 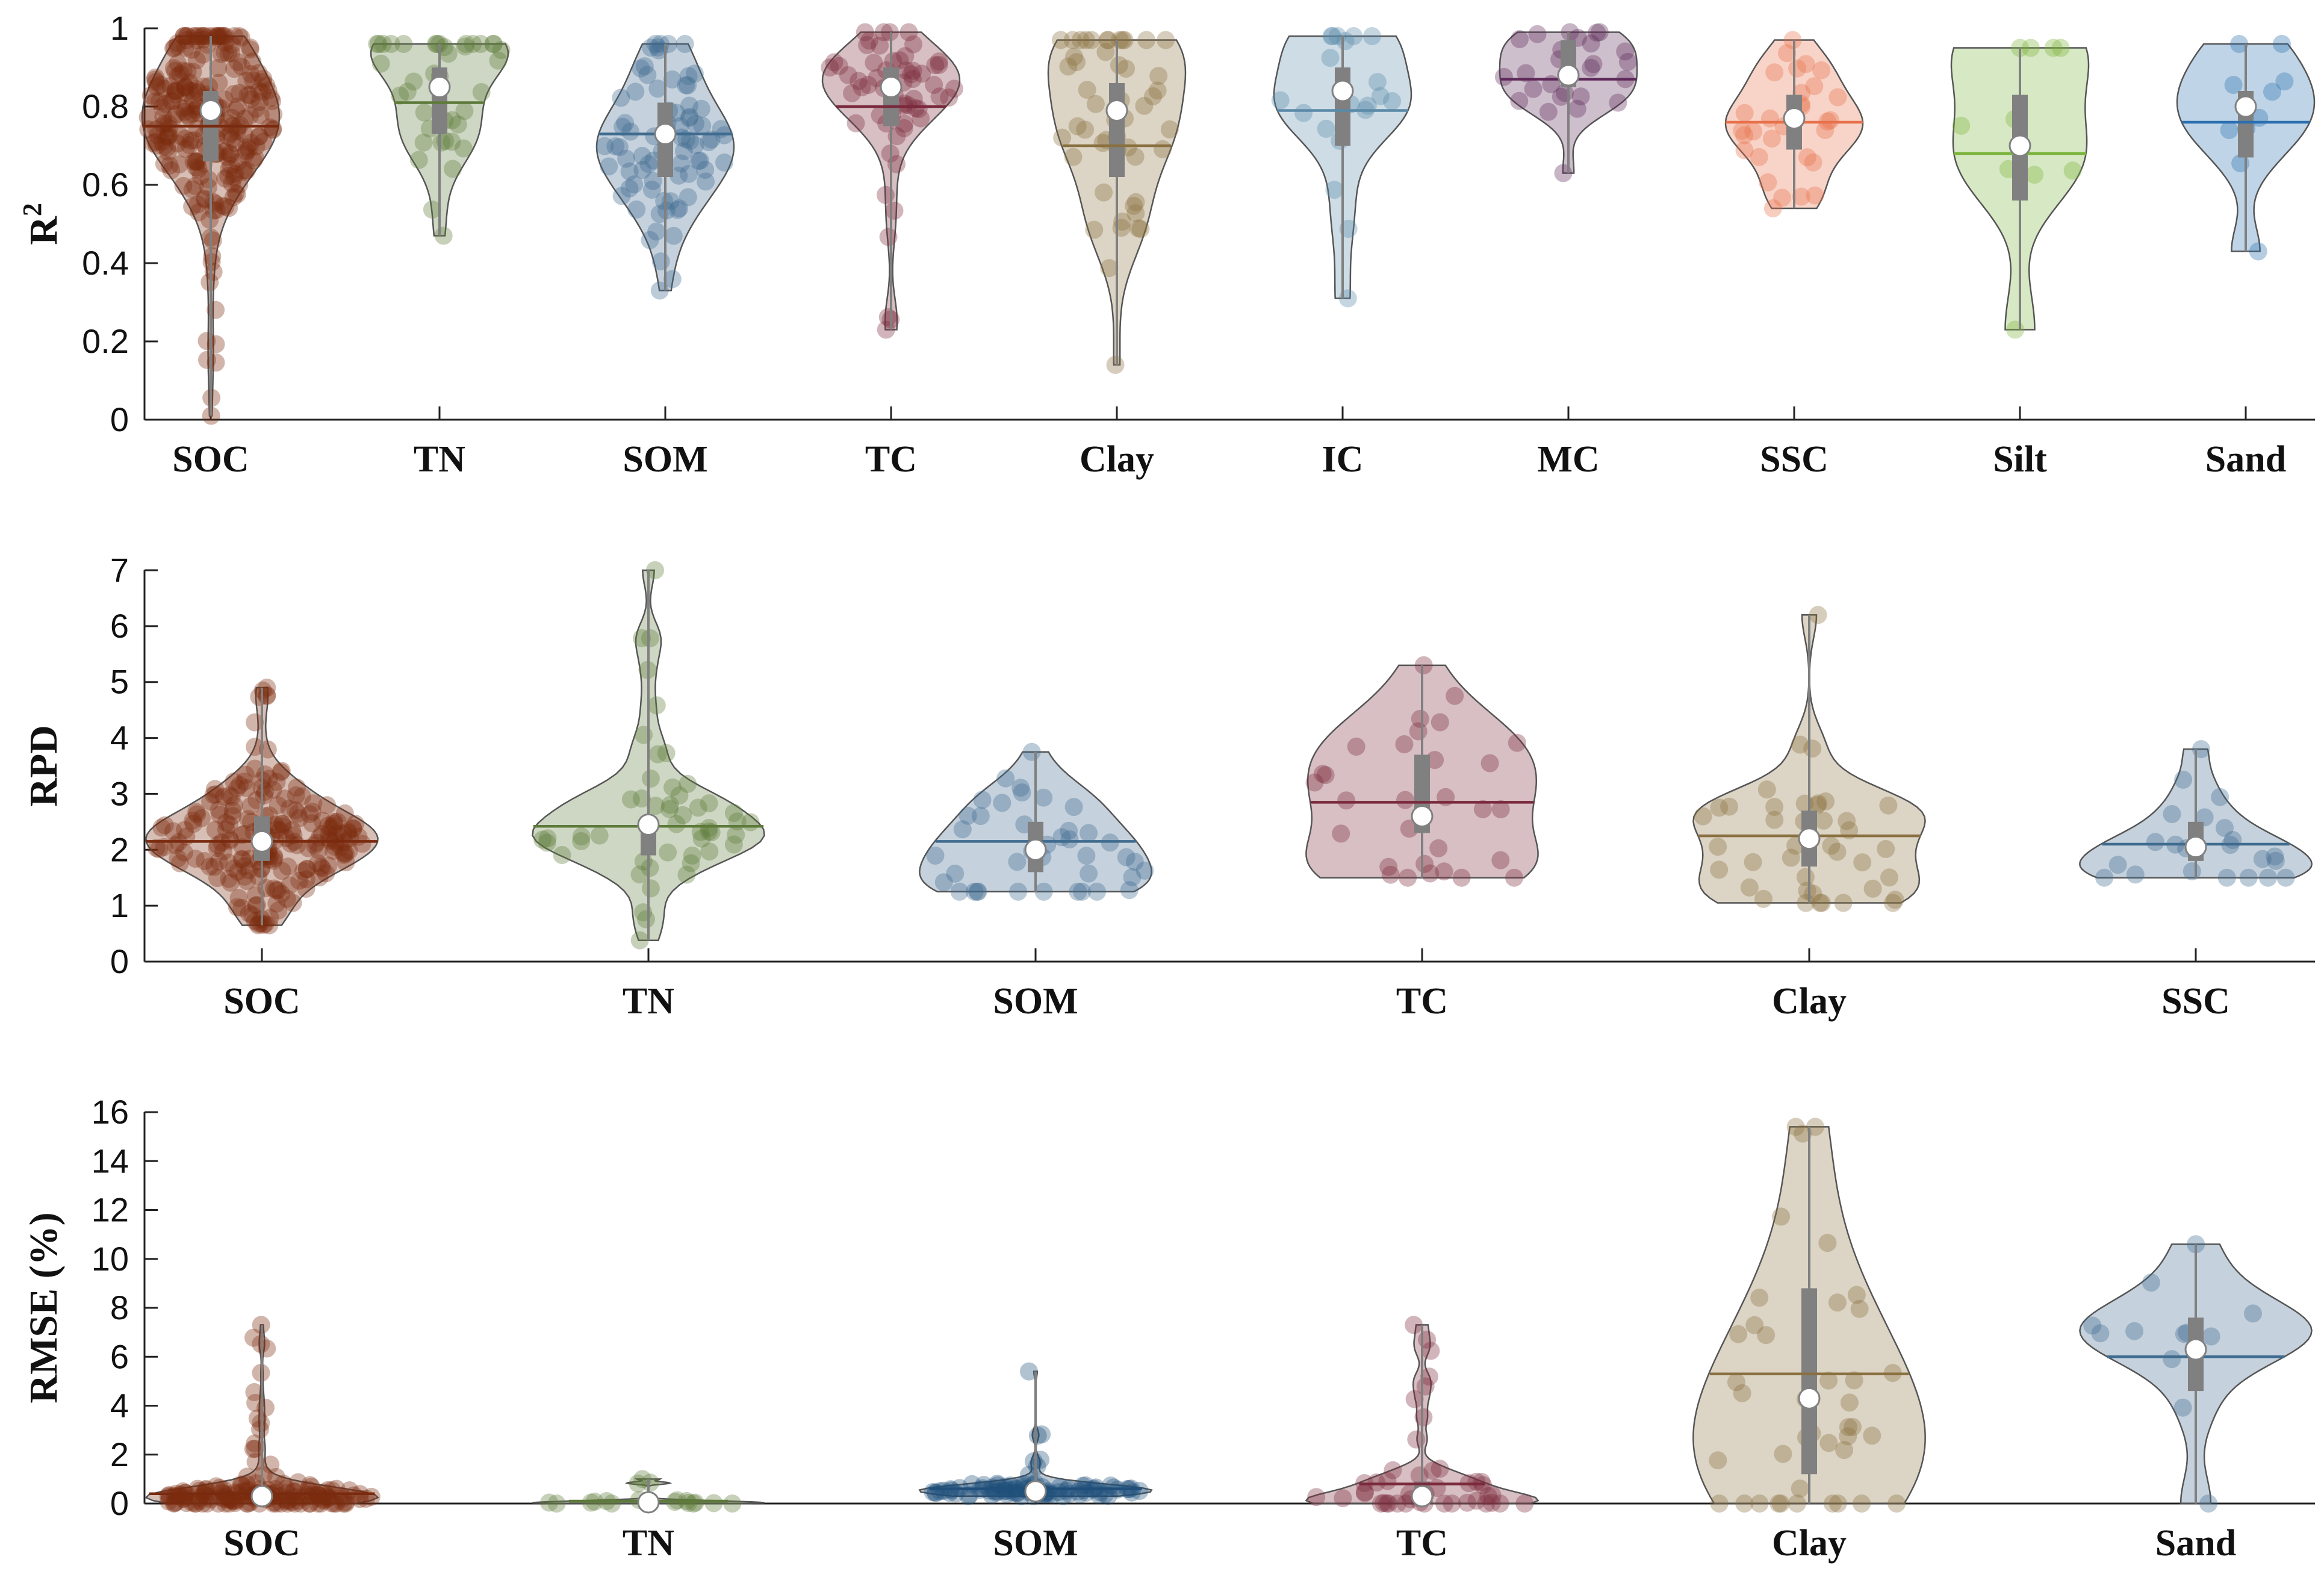 I want to click on category-label: SSC, so click(x=1794, y=459).